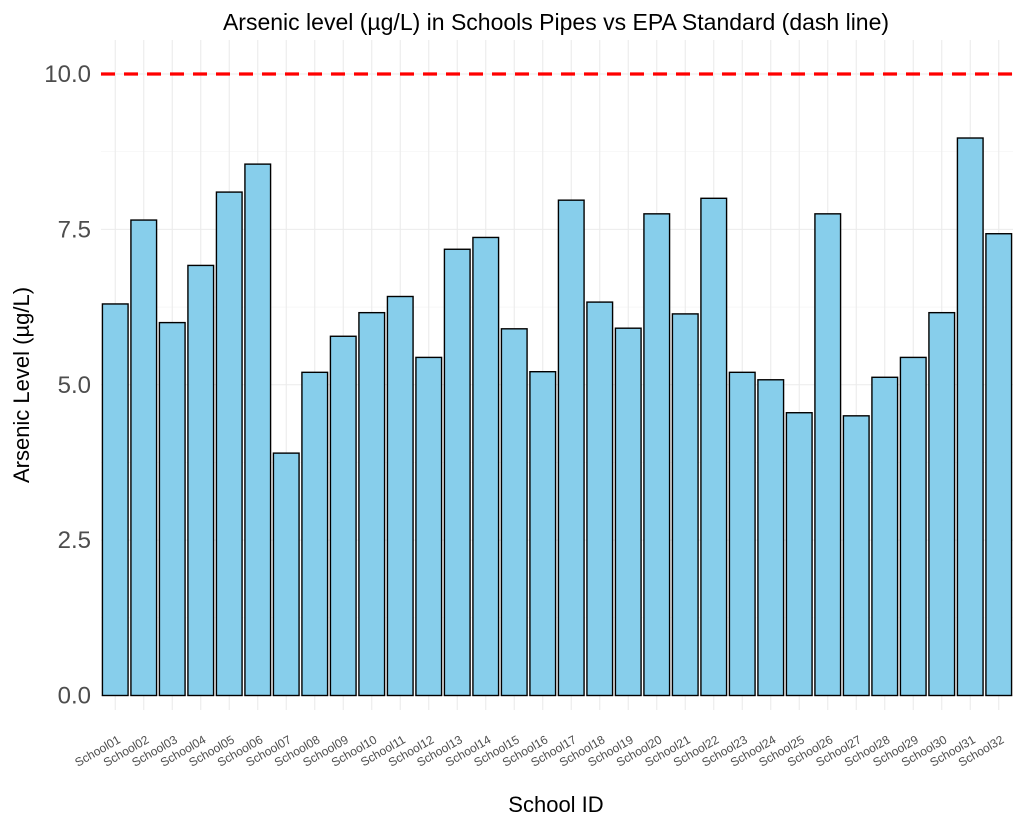  Describe the element at coordinates (429, 526) in the screenshot. I see `bar-school12` at that location.